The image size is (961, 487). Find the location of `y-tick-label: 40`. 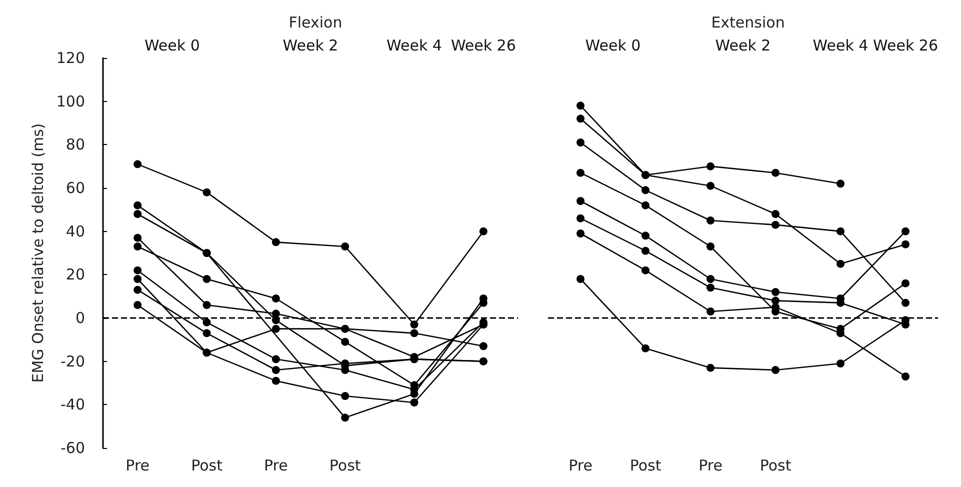

y-tick-label: 40 is located at coordinates (75, 231).